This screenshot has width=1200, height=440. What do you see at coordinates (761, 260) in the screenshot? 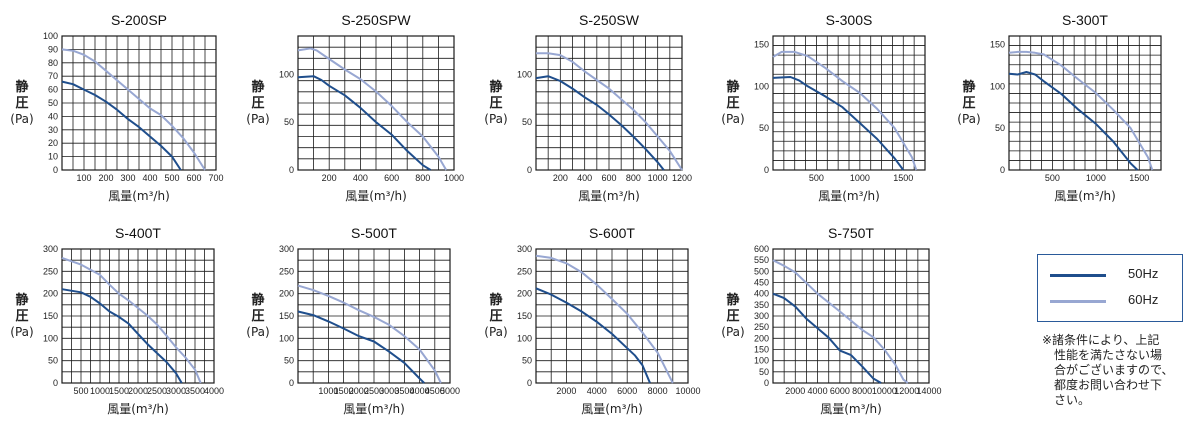
I see `y-tick-label: 550` at bounding box center [761, 260].